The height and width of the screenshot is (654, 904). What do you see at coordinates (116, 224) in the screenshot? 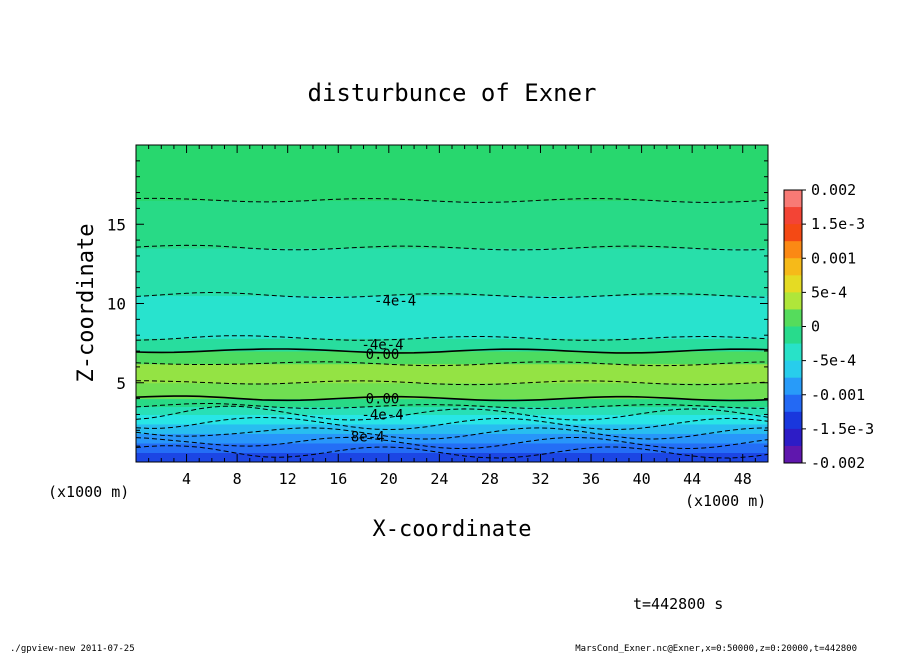
I see `y-tick-label-2: 15` at bounding box center [116, 224].